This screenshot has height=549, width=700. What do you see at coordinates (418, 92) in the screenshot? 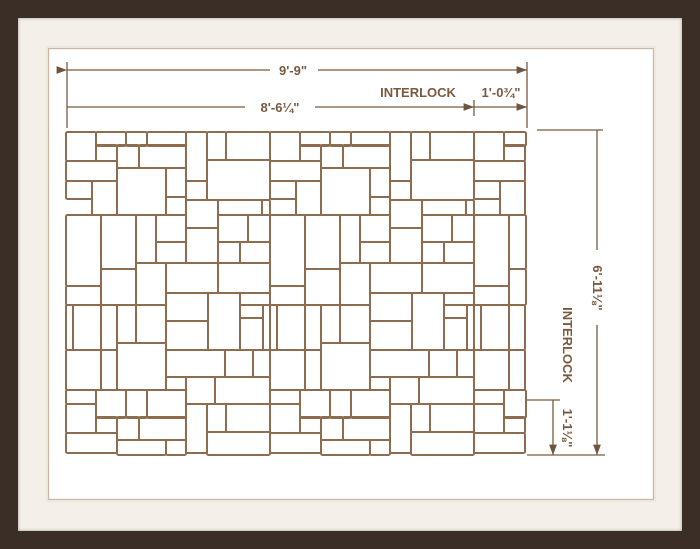
I see `interlock-width-label: INTERLOCK` at bounding box center [418, 92].